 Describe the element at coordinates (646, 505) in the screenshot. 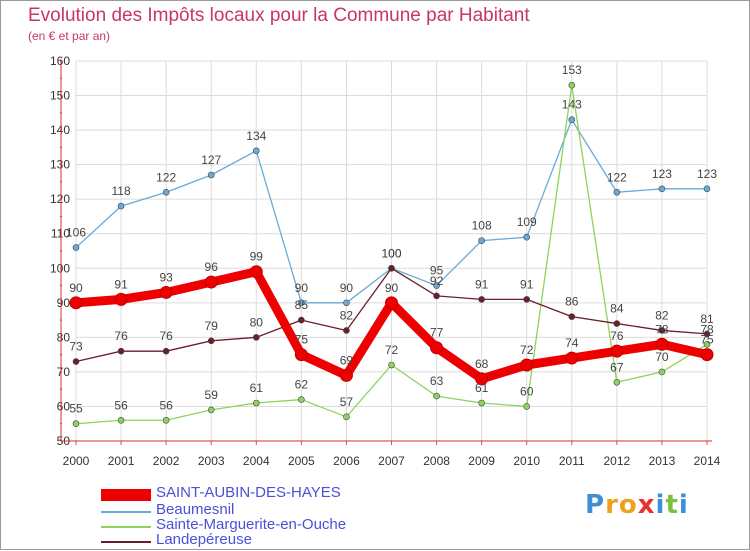

I see `logo-letter: x` at that location.